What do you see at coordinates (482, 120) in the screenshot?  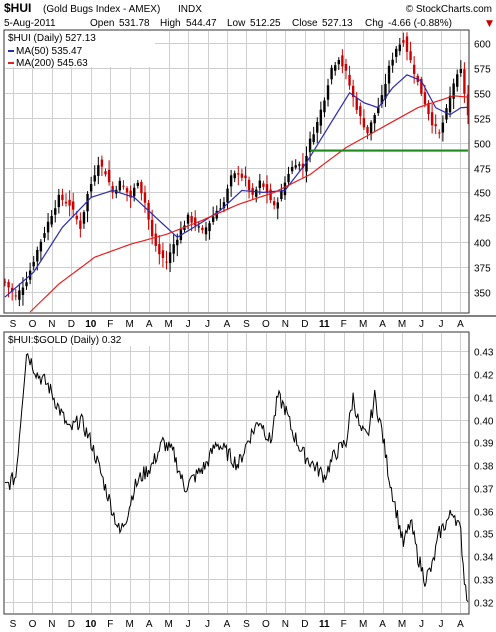 I see `price-y-tick-label: 525` at bounding box center [482, 120].